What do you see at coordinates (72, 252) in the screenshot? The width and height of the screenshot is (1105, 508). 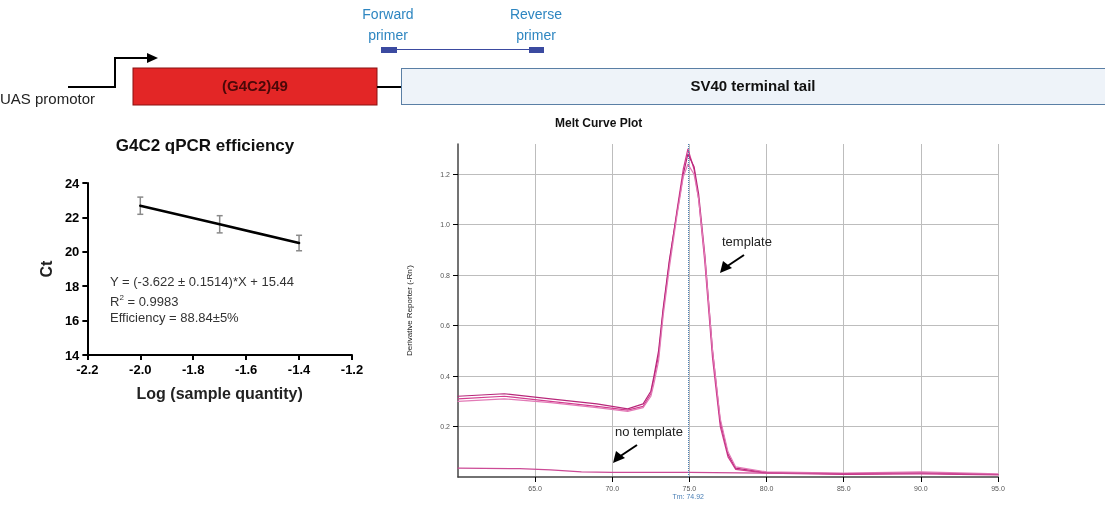 I see `y-tick-label: 20` at bounding box center [72, 252].